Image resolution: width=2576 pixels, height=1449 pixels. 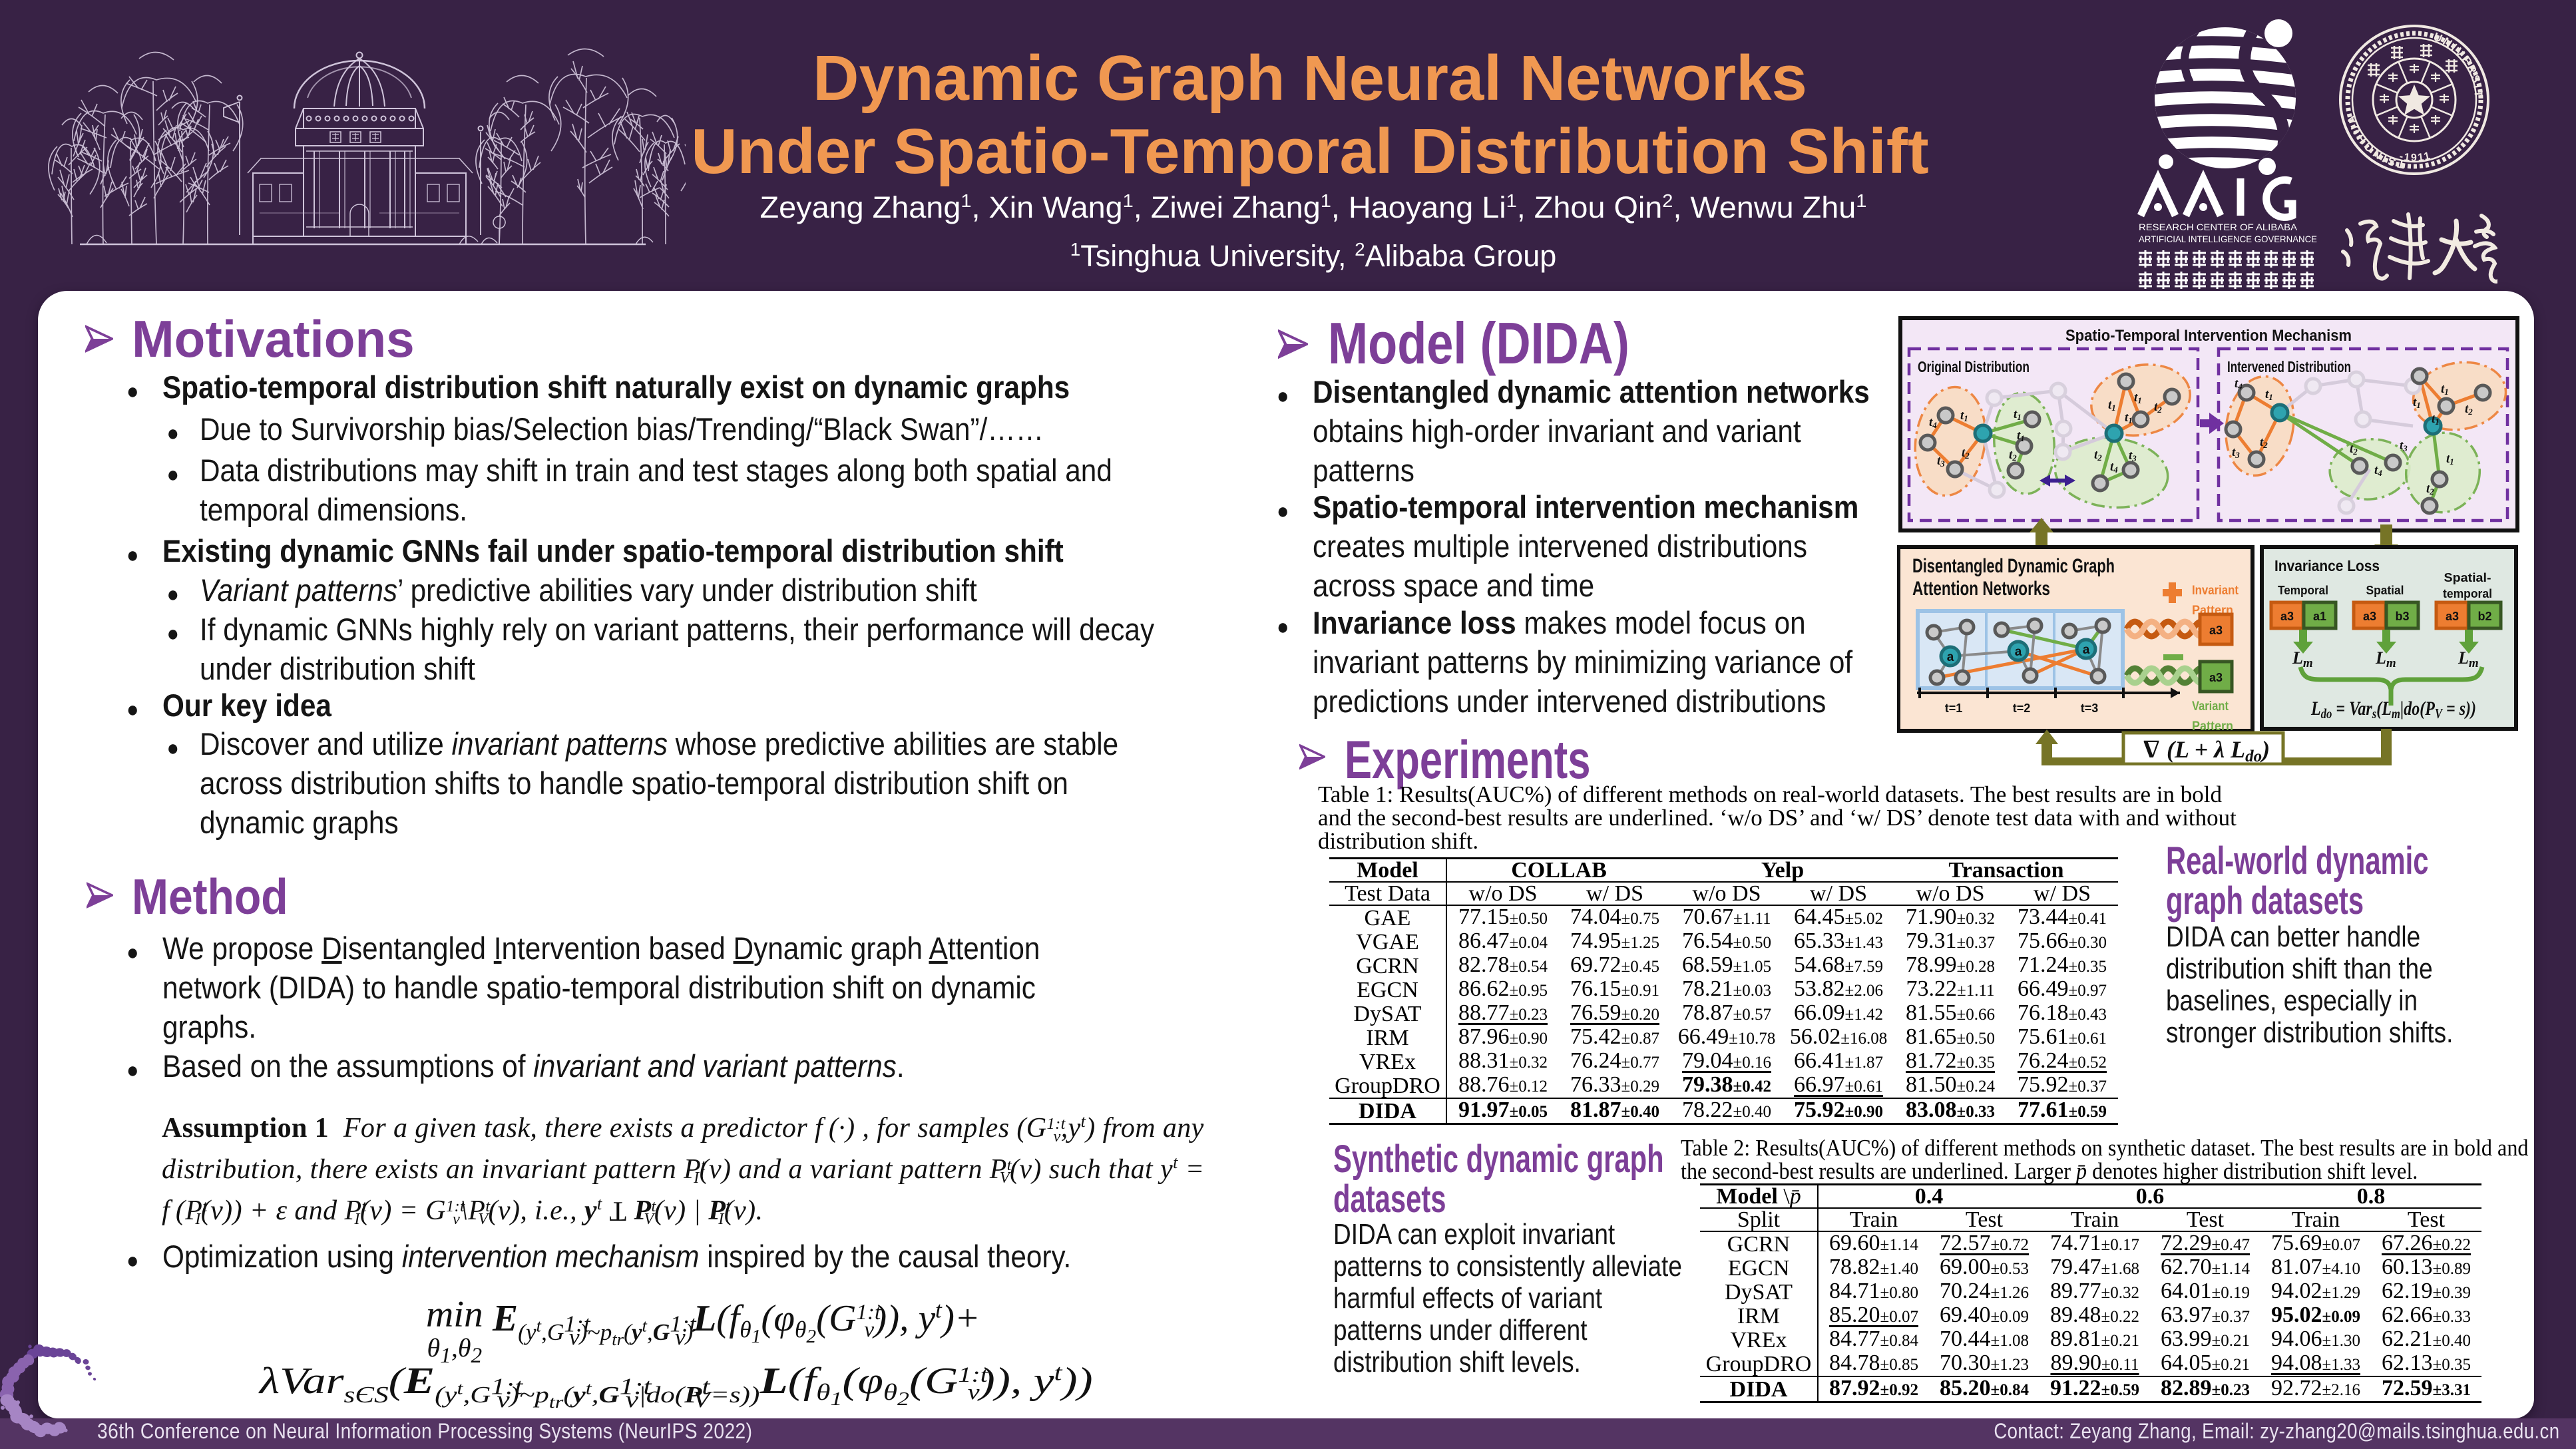 What do you see at coordinates (1954, 709) in the screenshot?
I see `svg-text: t=1` at bounding box center [1954, 709].